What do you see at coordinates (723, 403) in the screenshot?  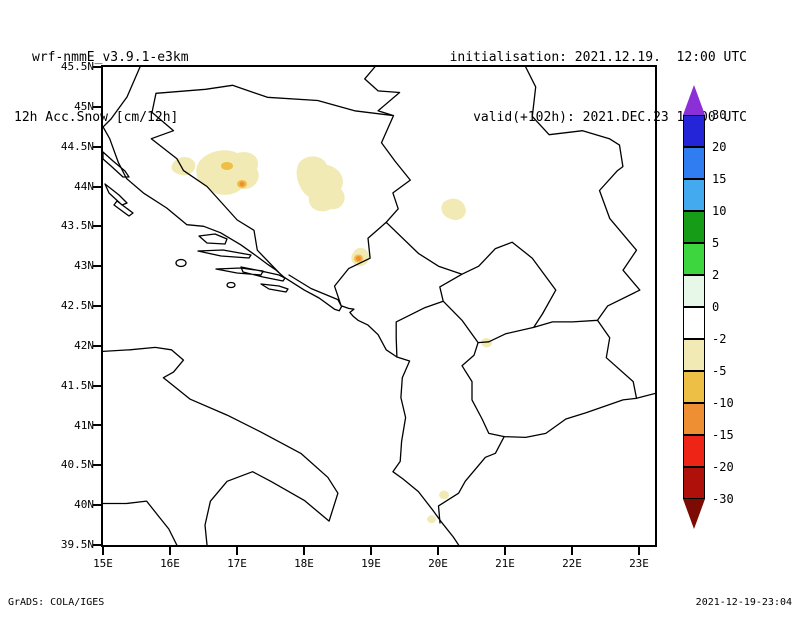 I see `colorbar-label: -10` at bounding box center [723, 403].